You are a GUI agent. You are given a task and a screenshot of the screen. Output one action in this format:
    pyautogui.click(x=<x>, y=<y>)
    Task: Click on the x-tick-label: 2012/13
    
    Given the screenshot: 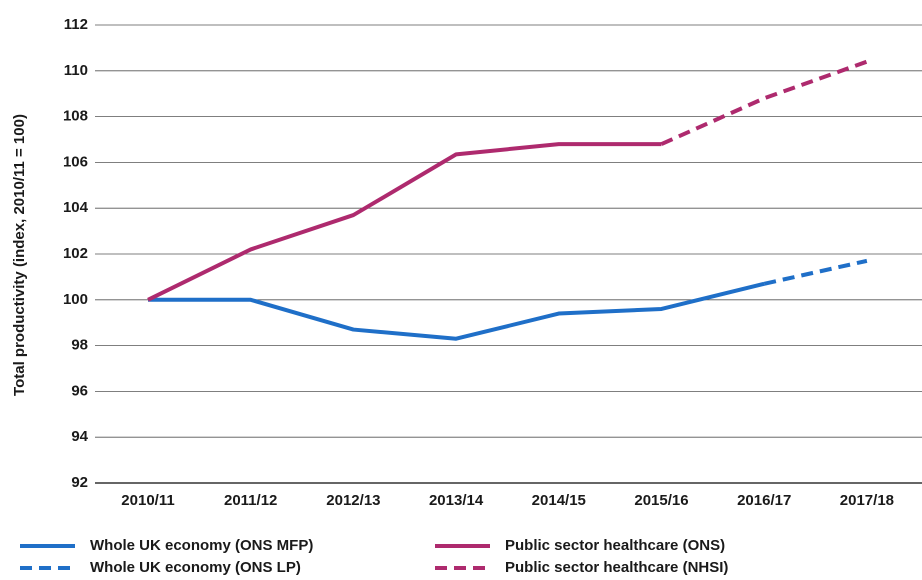 What is the action you would take?
    pyautogui.click(x=353, y=500)
    